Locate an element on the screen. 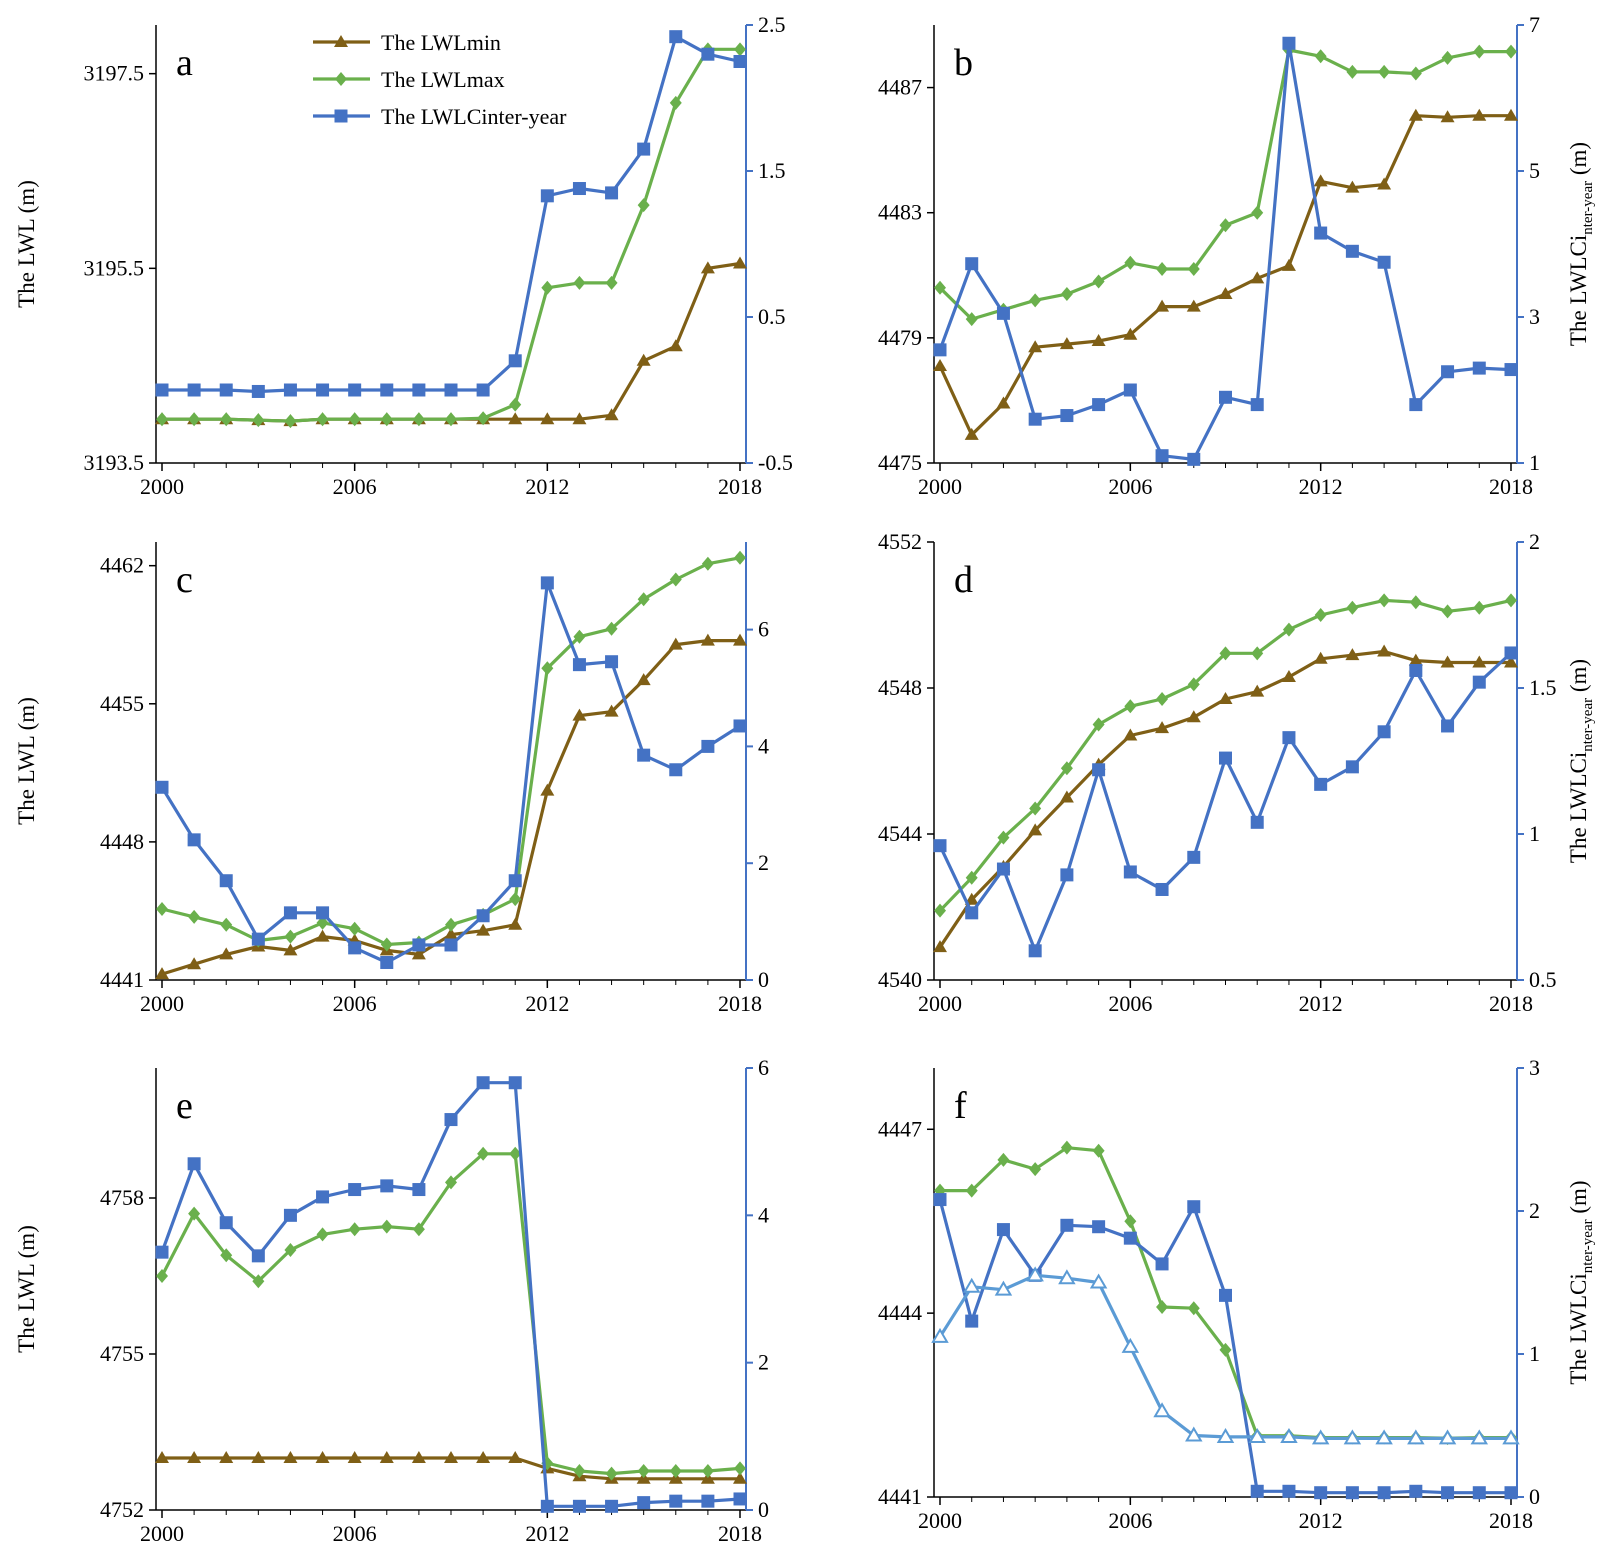 This screenshot has width=1613, height=1550. right-tick-label: 3 is located at coordinates (1534, 1067).